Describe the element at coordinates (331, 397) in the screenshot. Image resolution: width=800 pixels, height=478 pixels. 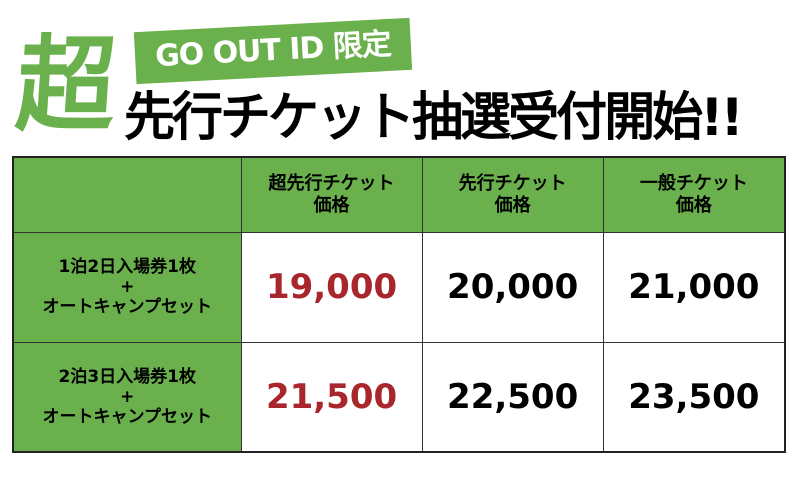
I see `price-cell: 21,500` at that location.